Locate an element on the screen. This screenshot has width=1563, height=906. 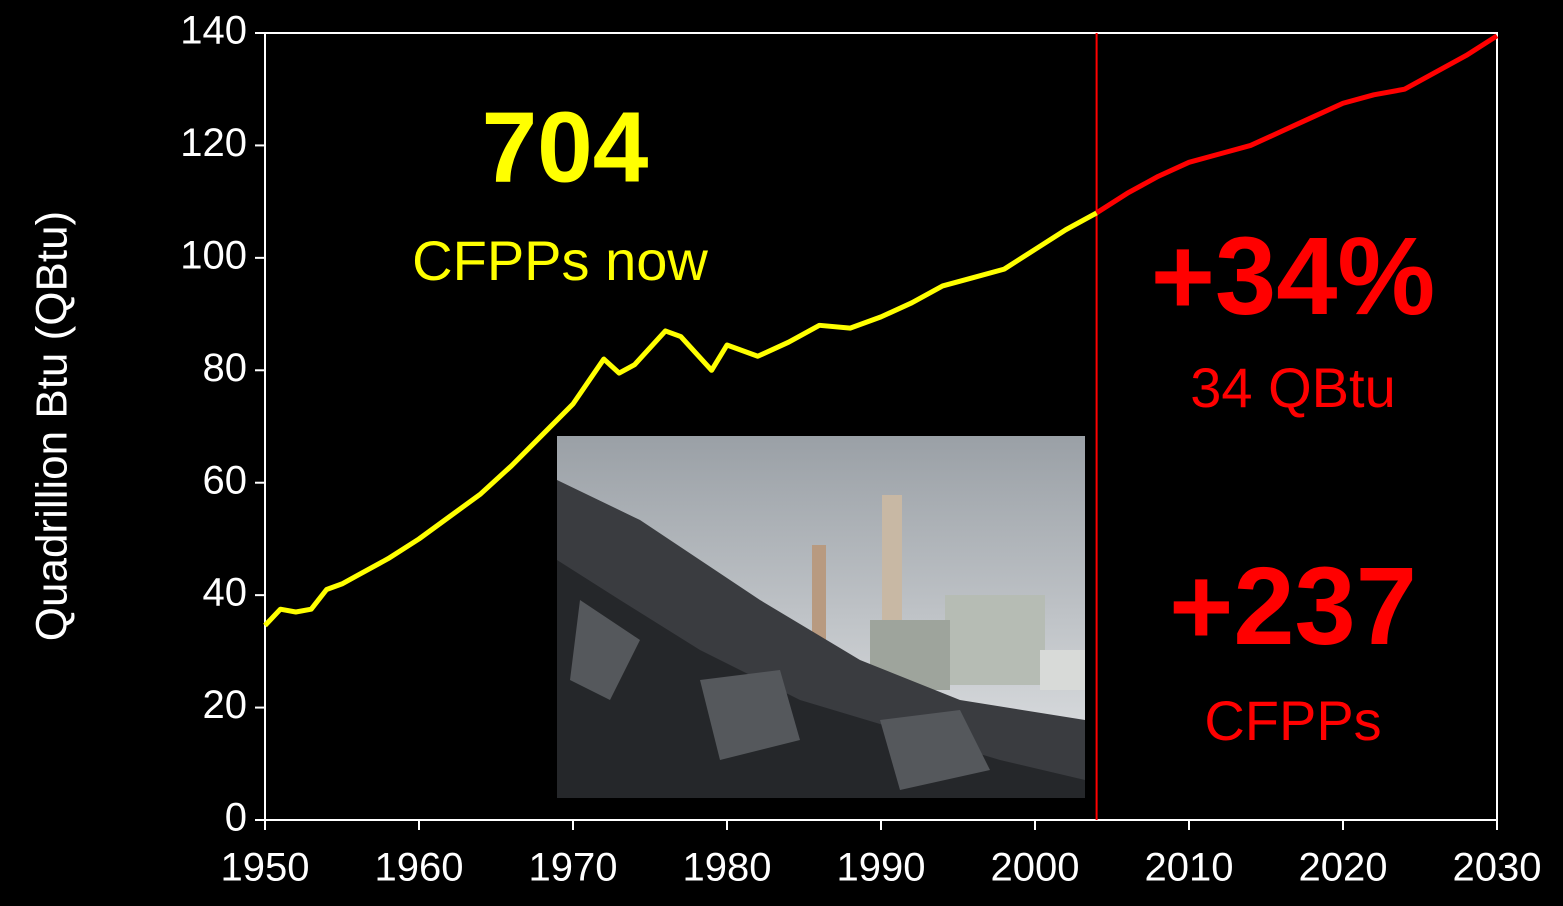
annotation: 704 is located at coordinates (565, 147).